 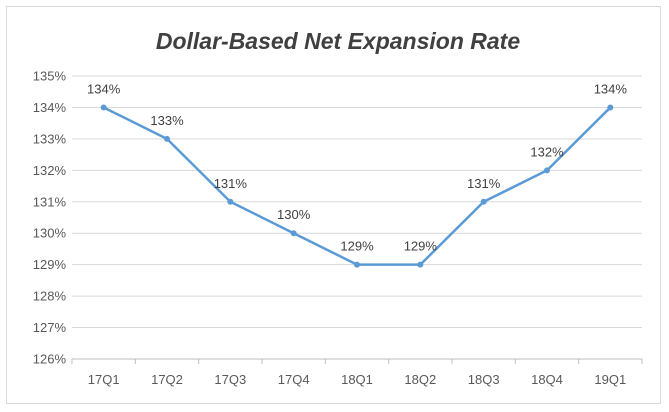 What do you see at coordinates (50, 170) in the screenshot?
I see `y-tick-label: 132%` at bounding box center [50, 170].